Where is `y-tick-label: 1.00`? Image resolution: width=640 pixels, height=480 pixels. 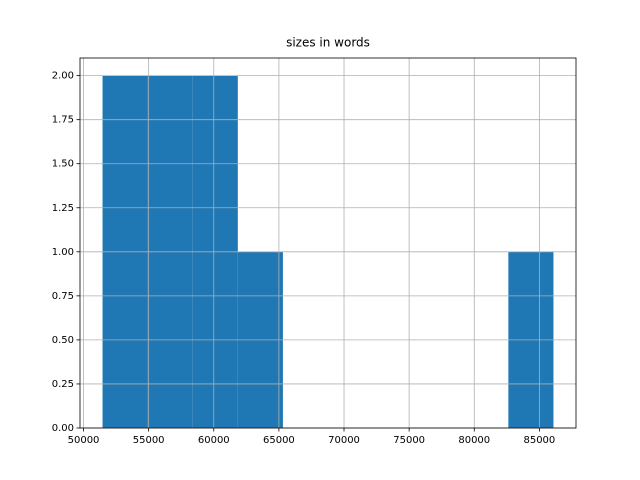
y-tick-label: 1.00 is located at coordinates (63, 252).